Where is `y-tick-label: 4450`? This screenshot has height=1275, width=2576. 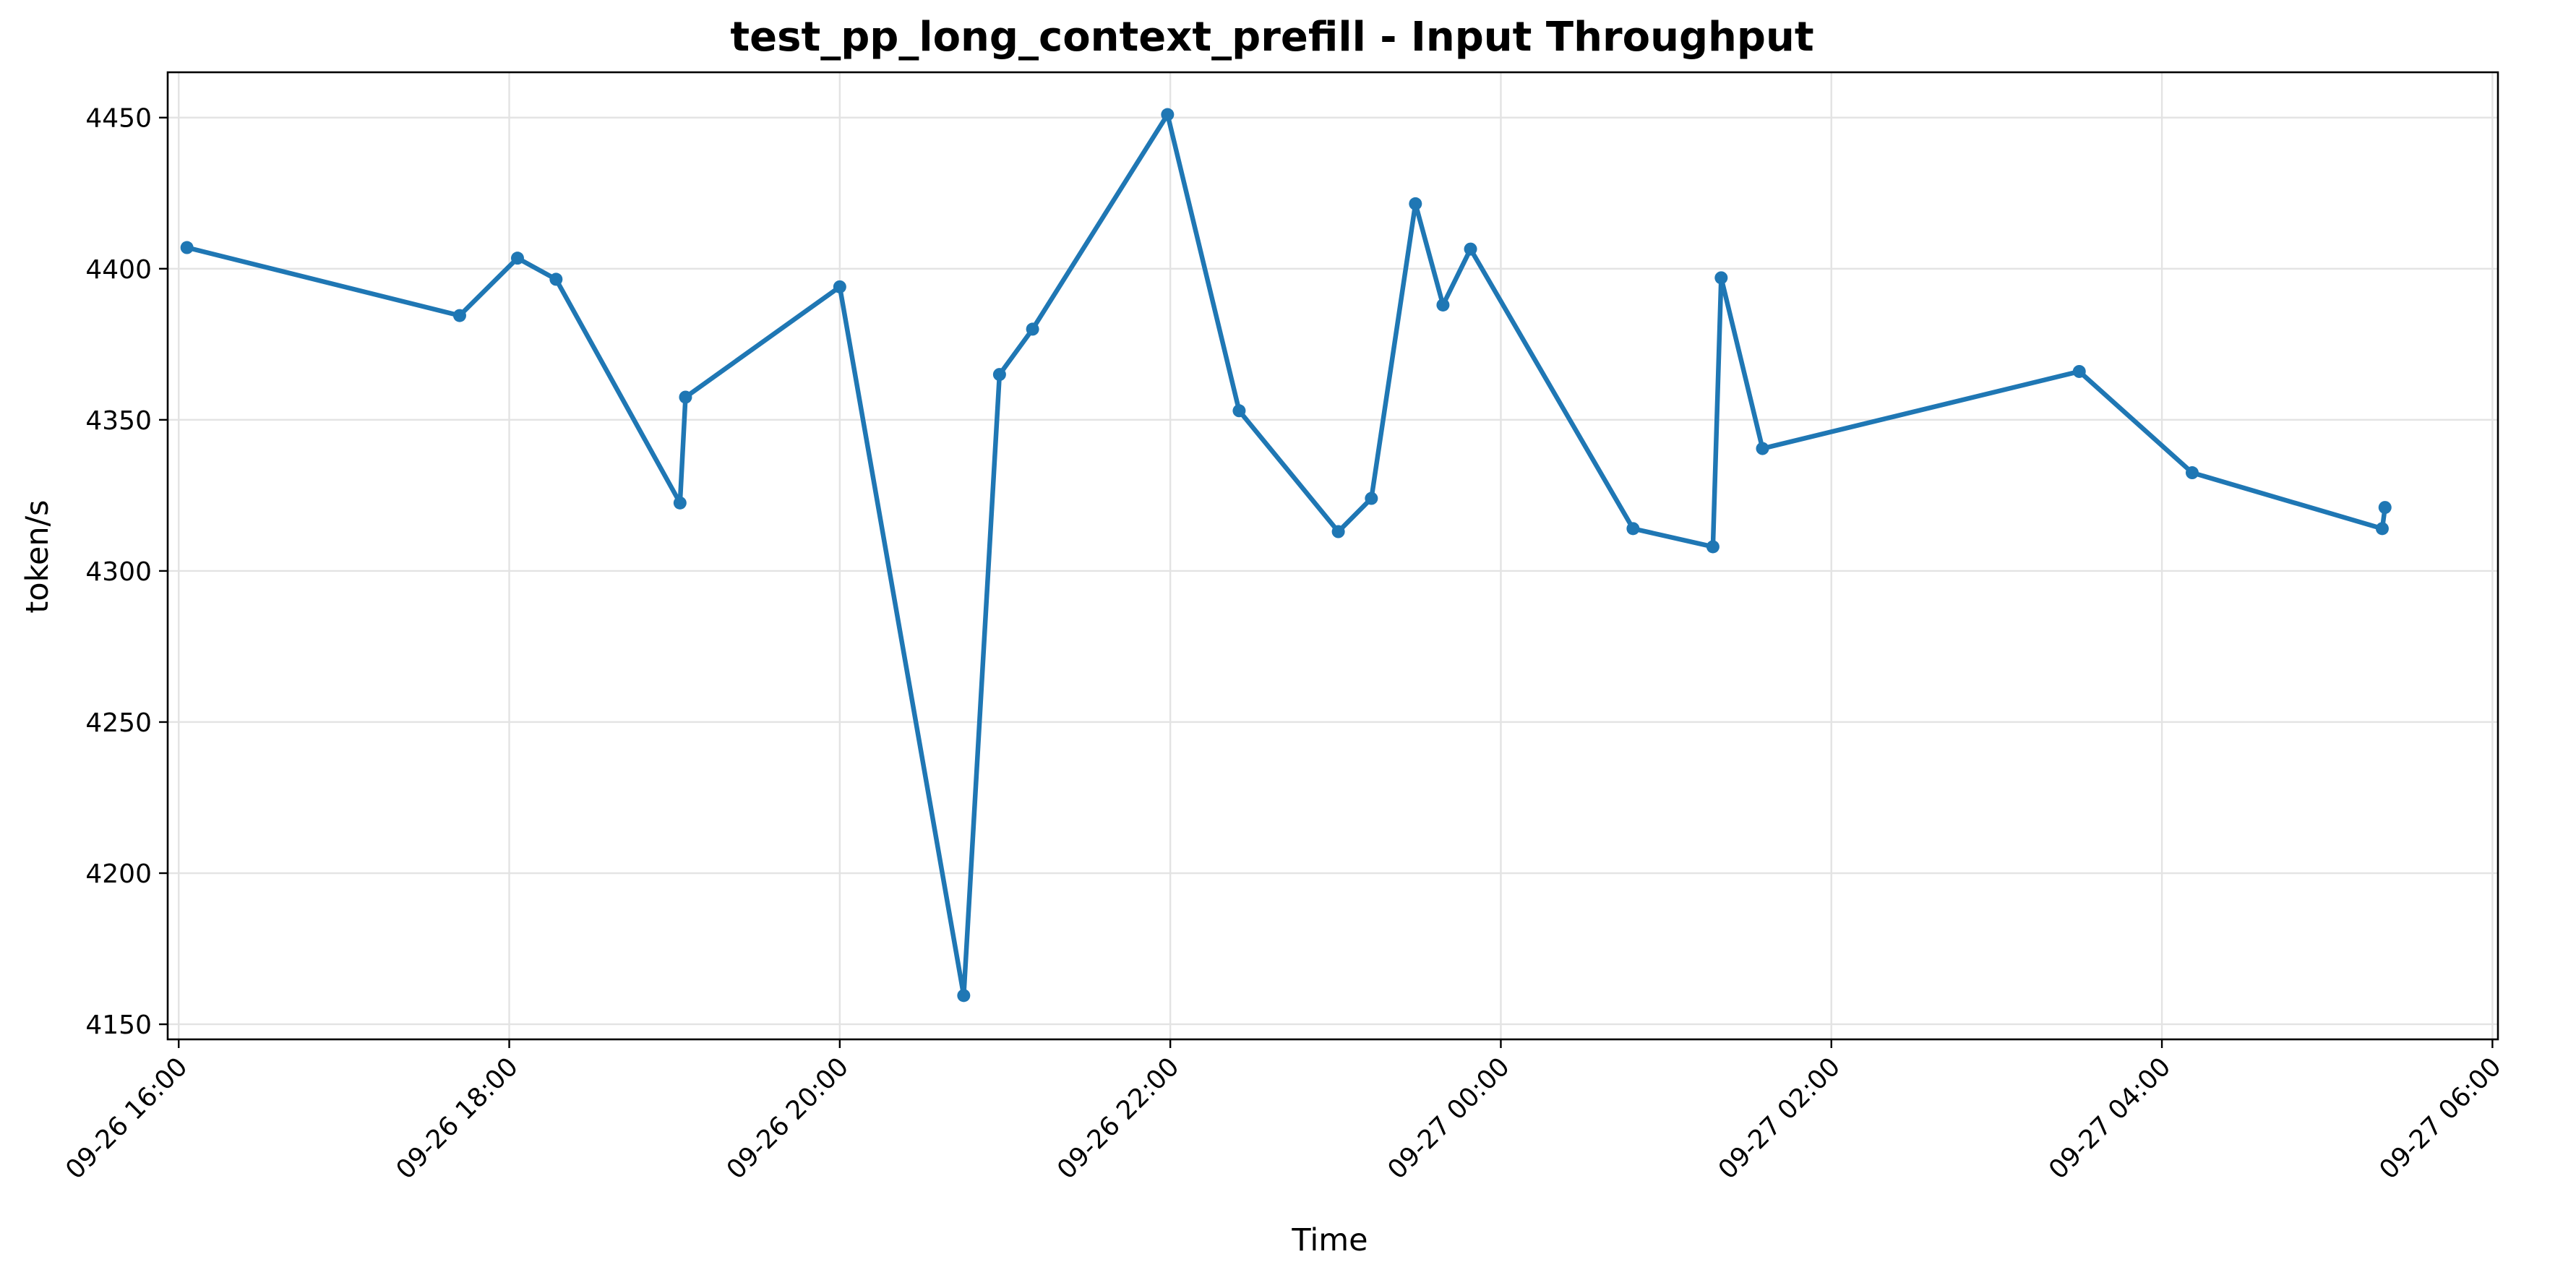
y-tick-label: 4450 is located at coordinates (119, 119).